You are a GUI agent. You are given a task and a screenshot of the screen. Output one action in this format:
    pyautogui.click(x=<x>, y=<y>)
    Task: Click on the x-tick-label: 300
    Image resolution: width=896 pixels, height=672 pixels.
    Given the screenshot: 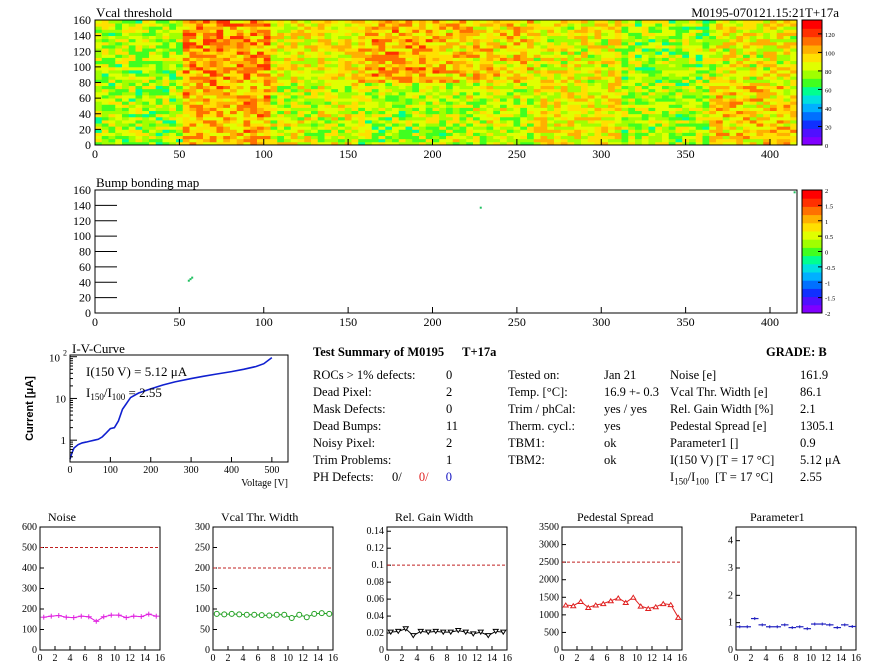 What is the action you would take?
    pyautogui.click(x=601, y=322)
    